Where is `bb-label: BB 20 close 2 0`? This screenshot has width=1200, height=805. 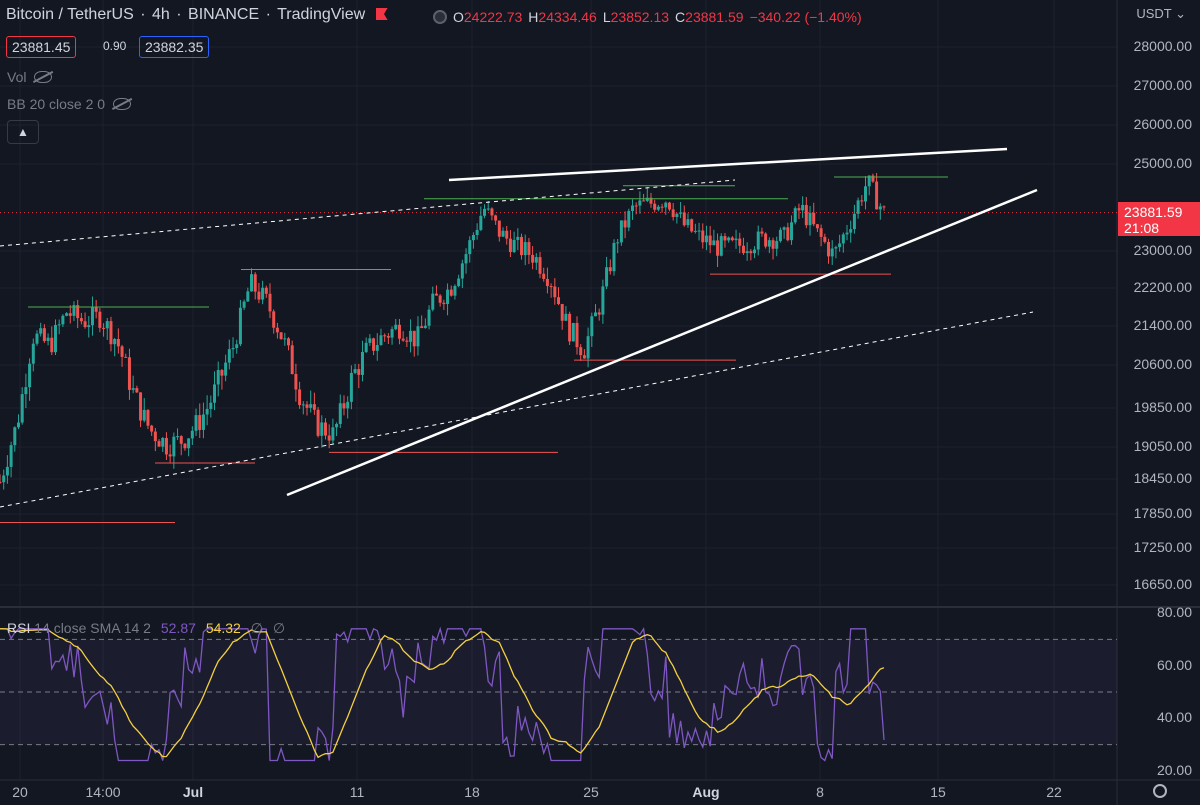
bb-label: BB 20 close 2 0 is located at coordinates (56, 104).